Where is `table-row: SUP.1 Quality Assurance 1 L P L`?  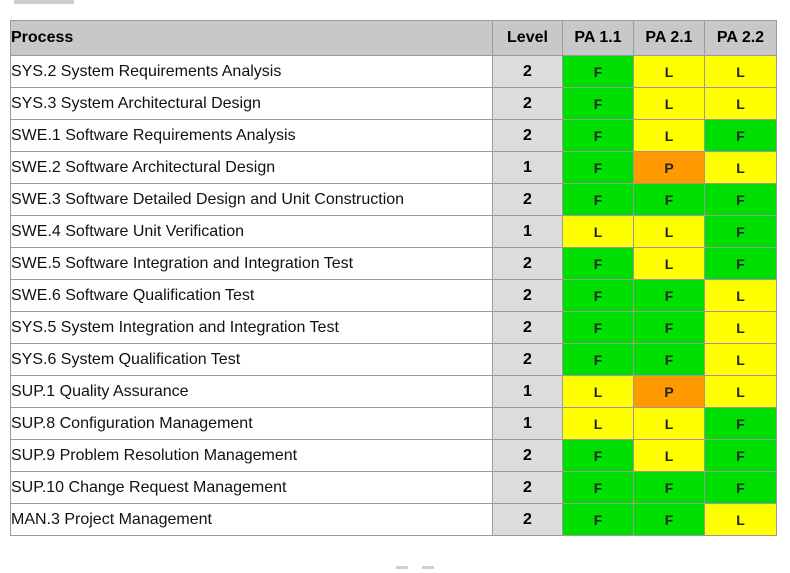 table-row: SUP.1 Quality Assurance 1 L P L is located at coordinates (393, 391).